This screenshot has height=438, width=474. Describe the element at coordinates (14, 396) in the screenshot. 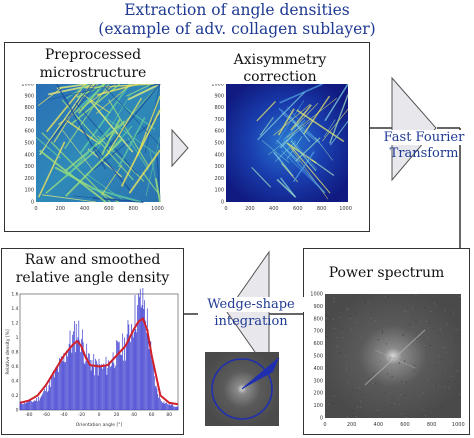

I see `y-tick-label: 0.2` at that location.